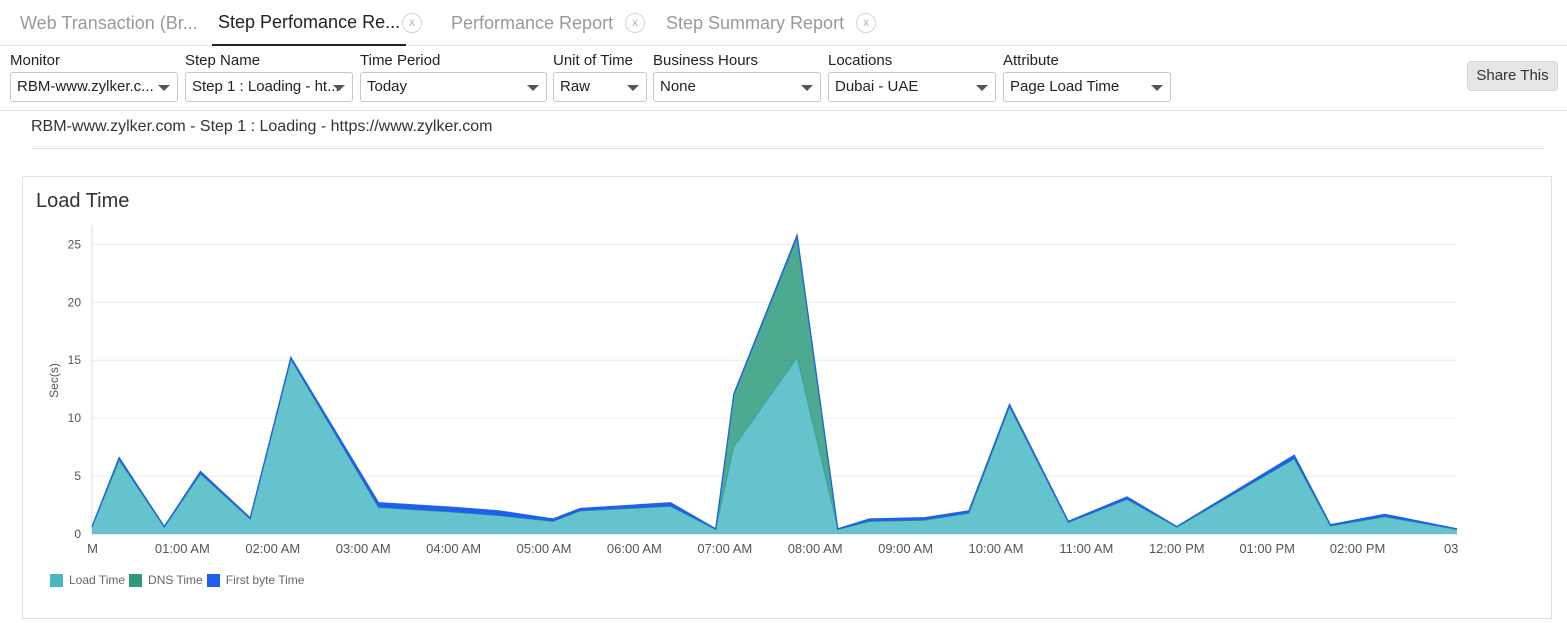  Describe the element at coordinates (706, 60) in the screenshot. I see `business-hours-label: Business Hours` at that location.